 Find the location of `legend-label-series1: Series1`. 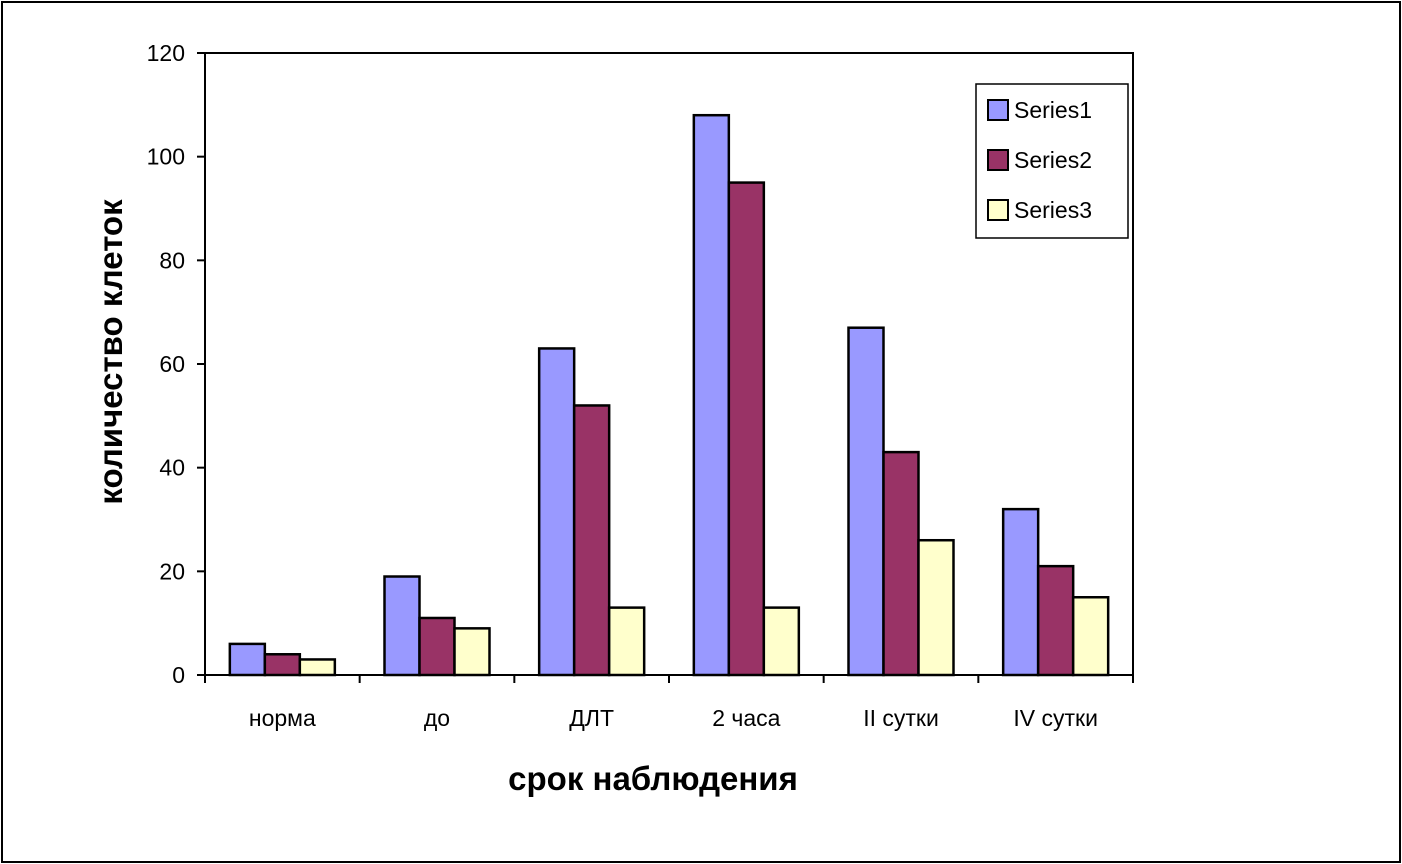

legend-label-series1: Series1 is located at coordinates (1053, 110).